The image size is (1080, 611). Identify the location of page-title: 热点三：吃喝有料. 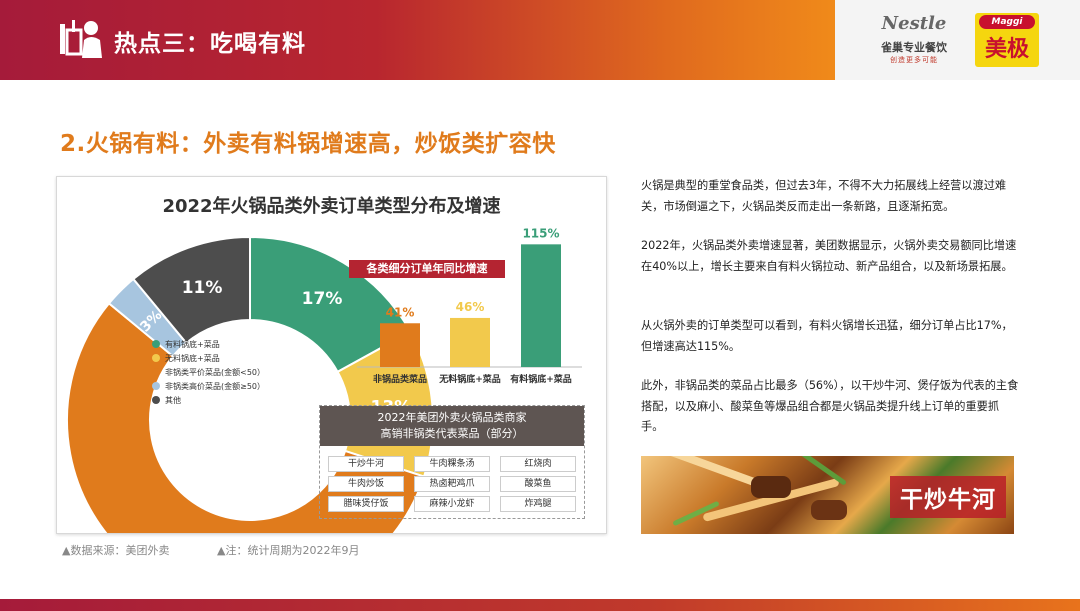
(210, 44).